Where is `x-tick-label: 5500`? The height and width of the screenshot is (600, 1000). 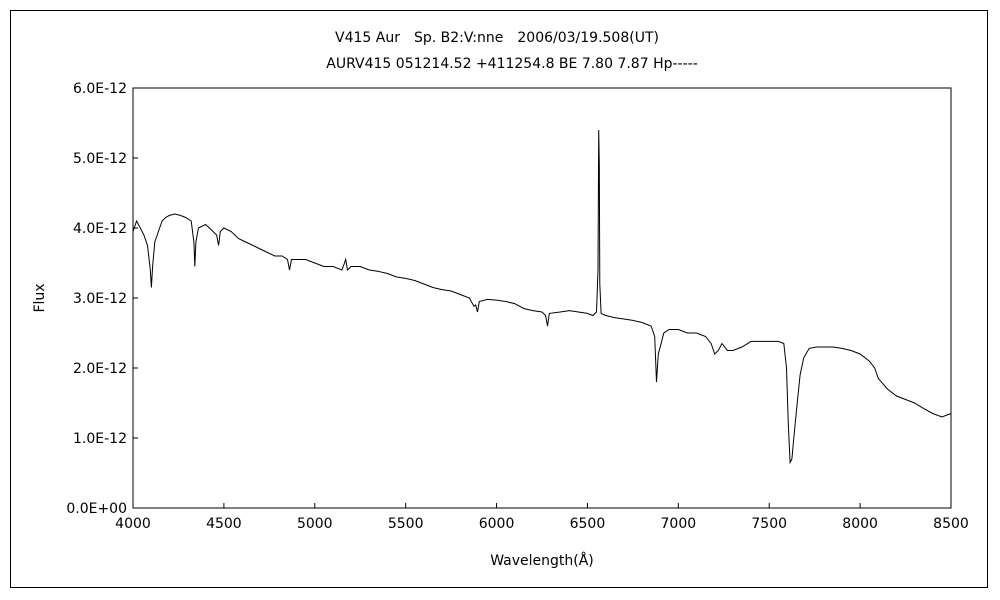
x-tick-label: 5500 is located at coordinates (406, 524).